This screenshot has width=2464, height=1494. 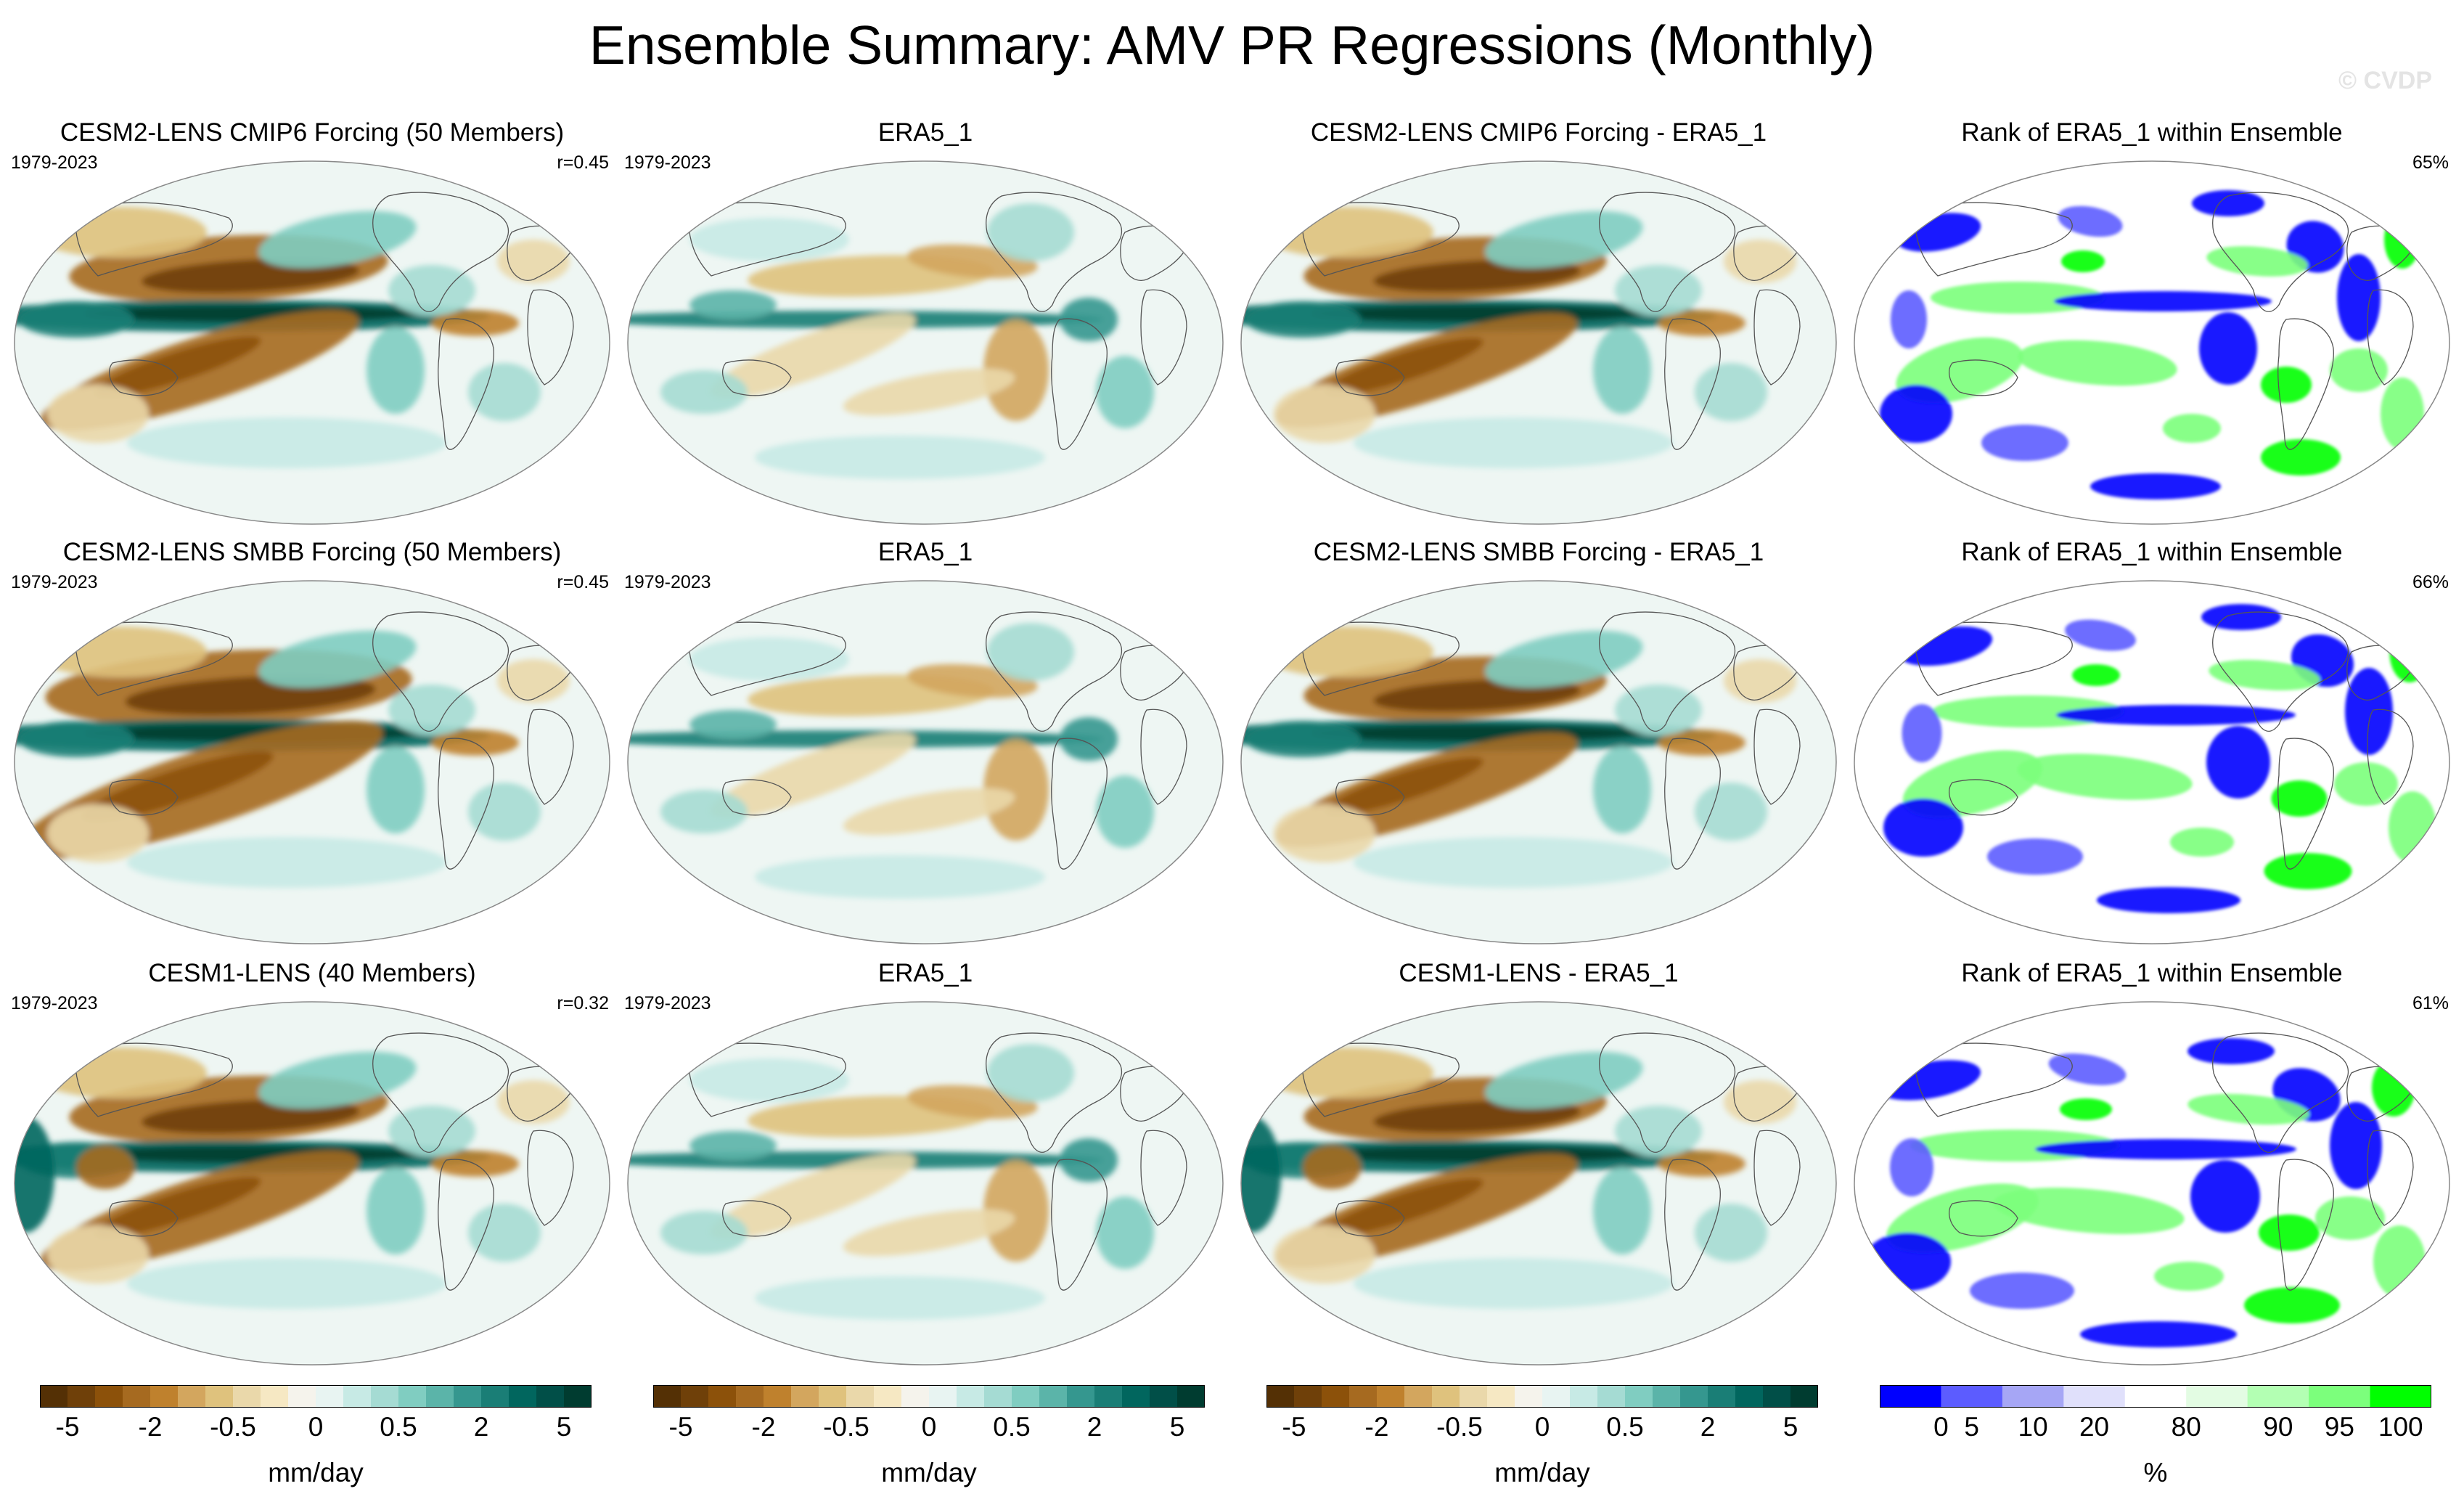 I want to click on panel-diff-row1: CESM2-LENS CMIP6 Forcing - ERA5_1, so click(x=1539, y=325).